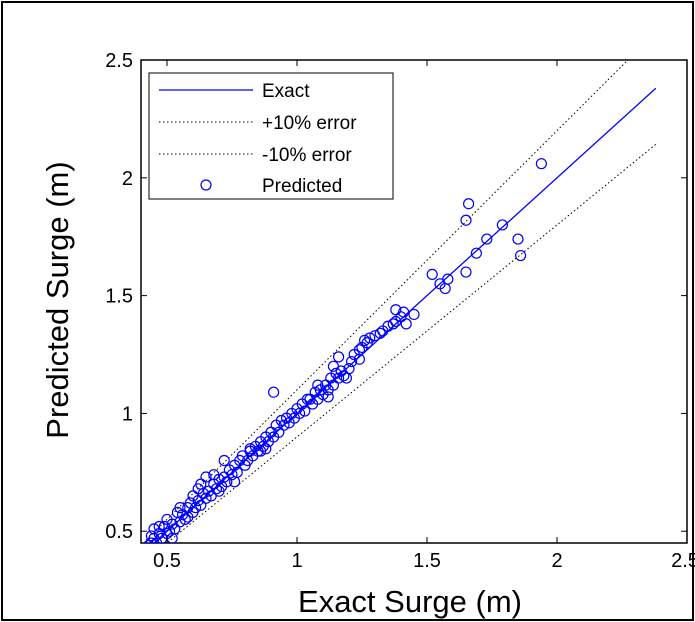 Image resolution: width=695 pixels, height=622 pixels. Describe the element at coordinates (683, 561) in the screenshot. I see `x-tick-label: 2.5` at that location.